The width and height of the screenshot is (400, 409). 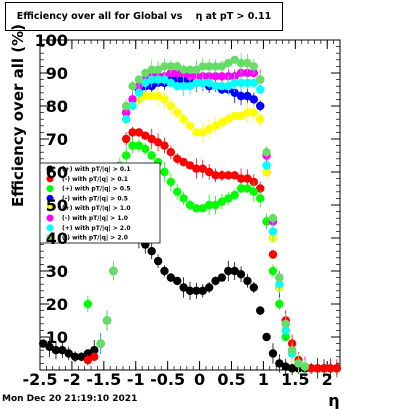 I want to click on legend-label: (-) with pT/|q| > 1.0, so click(x=95, y=218).